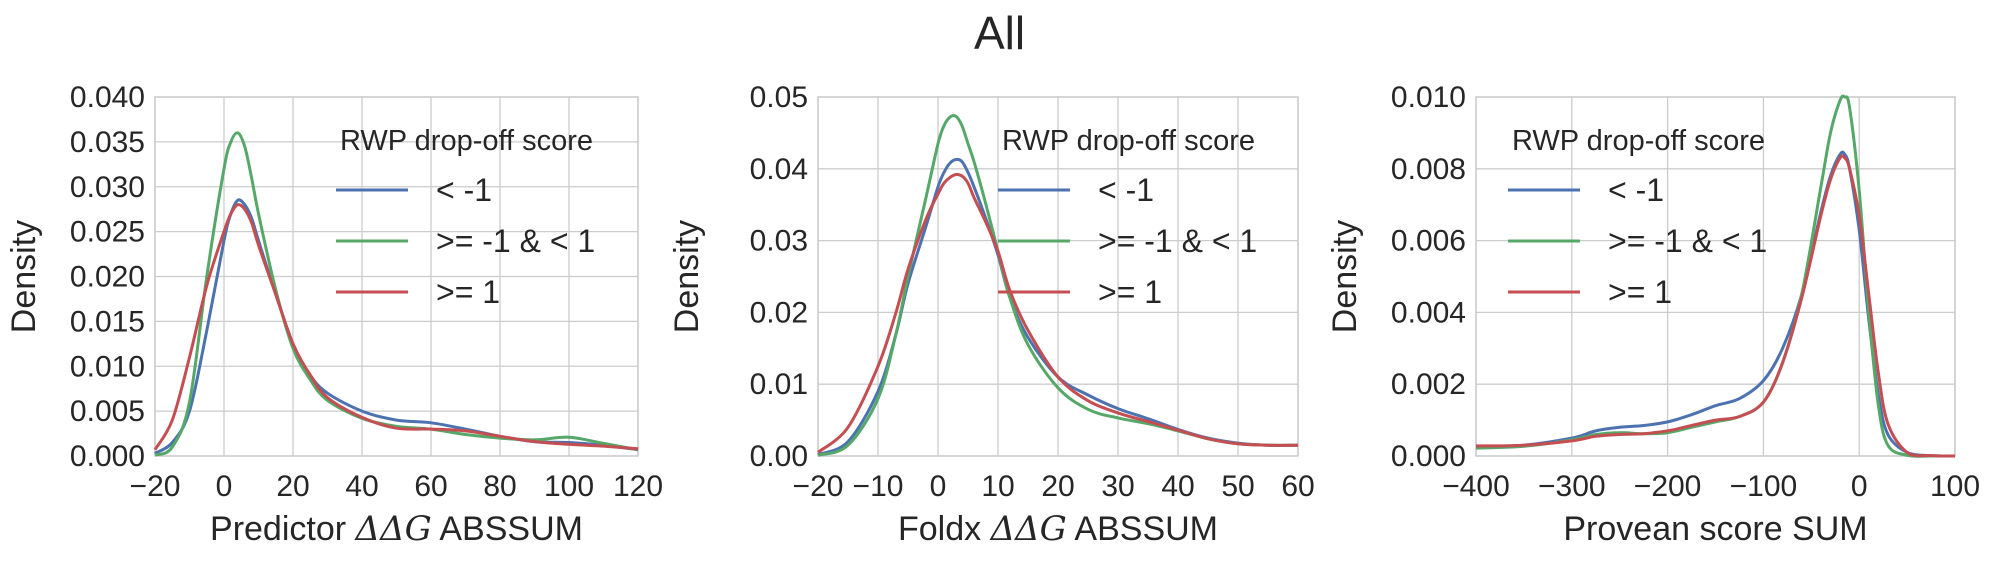  I want to click on y-tick-label: 0.030, so click(107, 187).